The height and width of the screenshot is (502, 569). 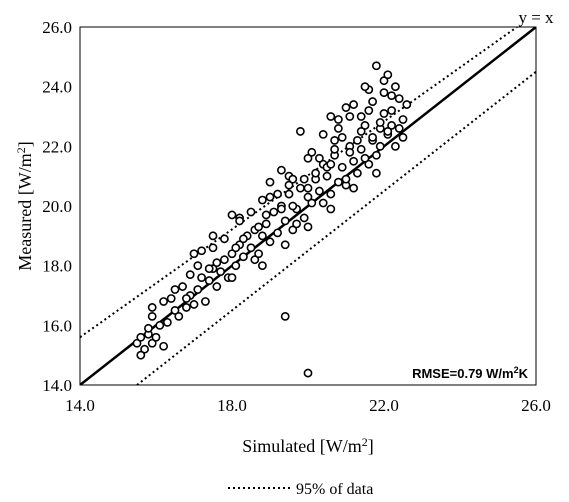 I want to click on x-axis-title: Simulated [W/m2], so click(x=307, y=445).